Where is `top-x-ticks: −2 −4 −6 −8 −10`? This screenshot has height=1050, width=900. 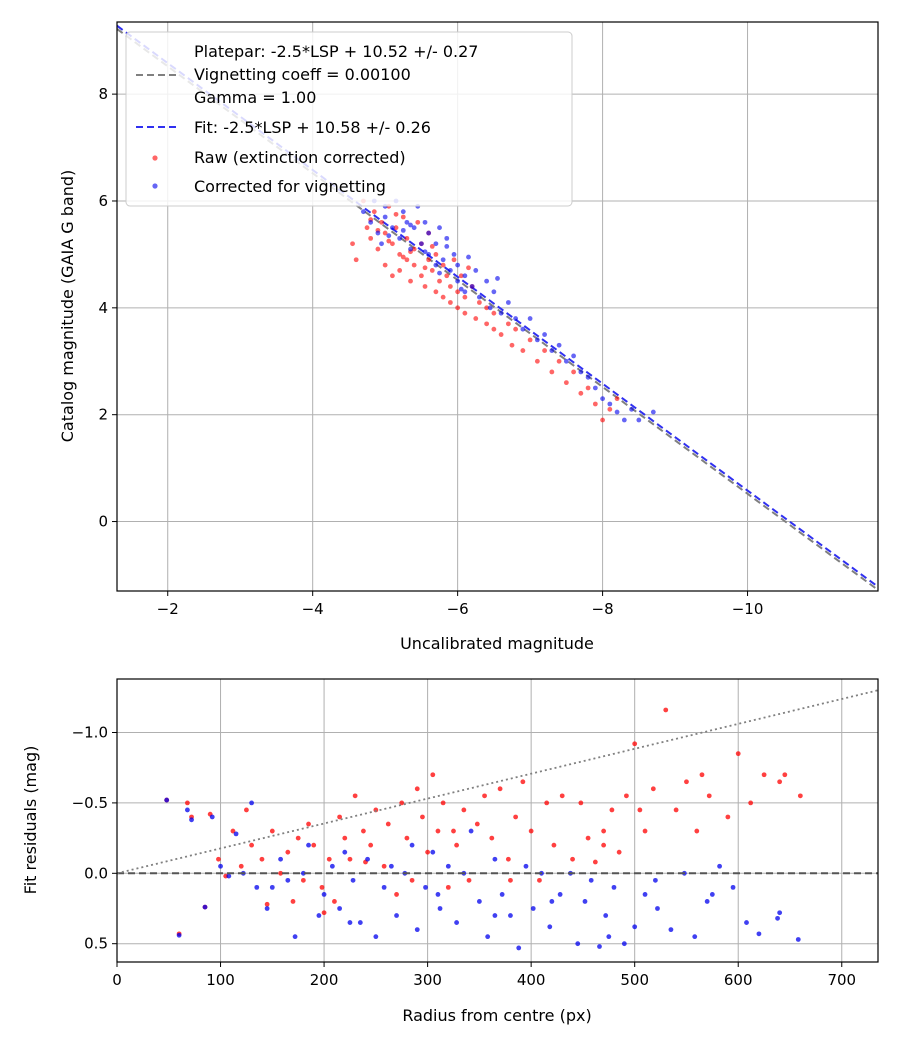
top-x-ticks: −2 −4 −6 −8 −10 is located at coordinates (460, 604).